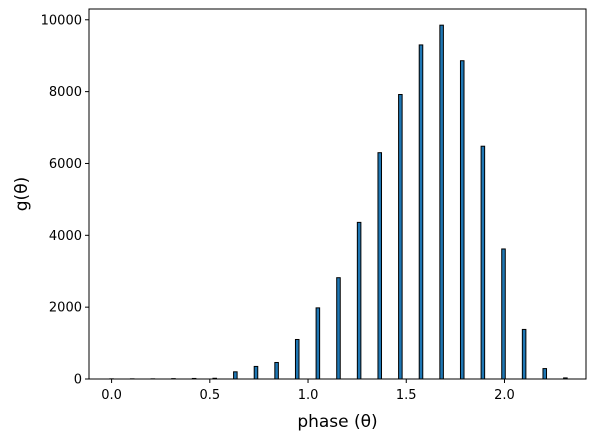 Image resolution: width=598 pixels, height=441 pixels. I want to click on x-ticks: 0.0 0.5 1.0 1.5 2.0, so click(308, 391).